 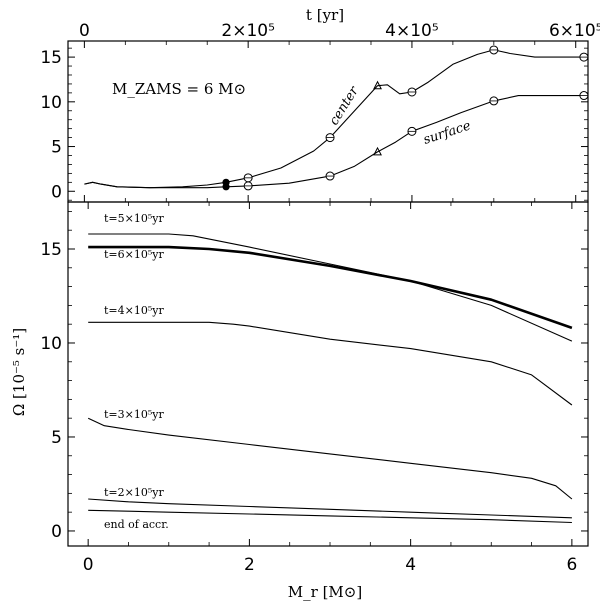 I want to click on top-y-tick-label: 5, so click(x=56, y=148).